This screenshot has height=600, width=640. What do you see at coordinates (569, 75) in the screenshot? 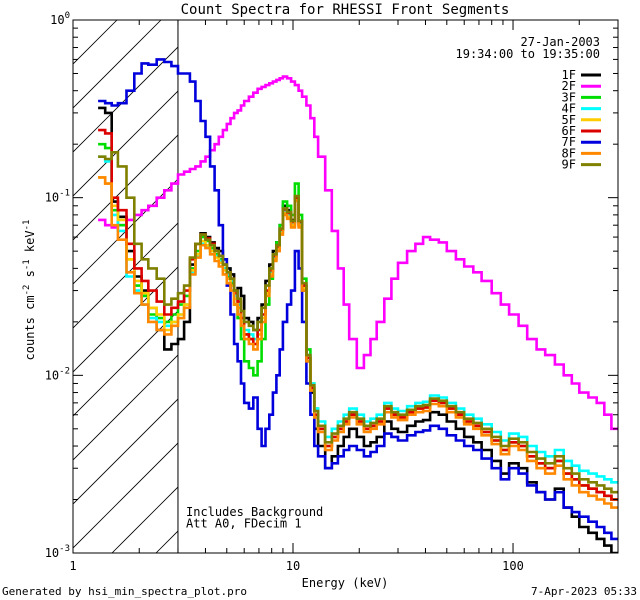
I see `legend-label: 1F` at bounding box center [569, 75].